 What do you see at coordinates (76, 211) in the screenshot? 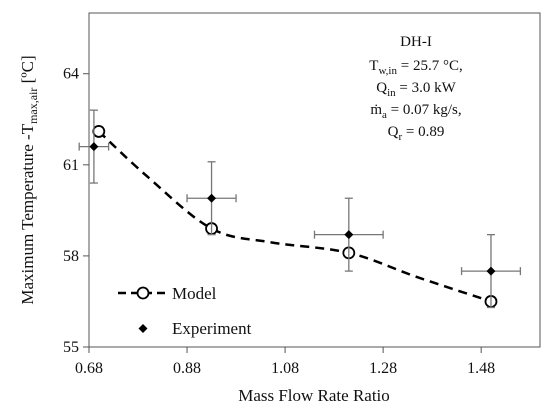
I see `y-axis-ticks: 55 58 61 64` at bounding box center [76, 211].